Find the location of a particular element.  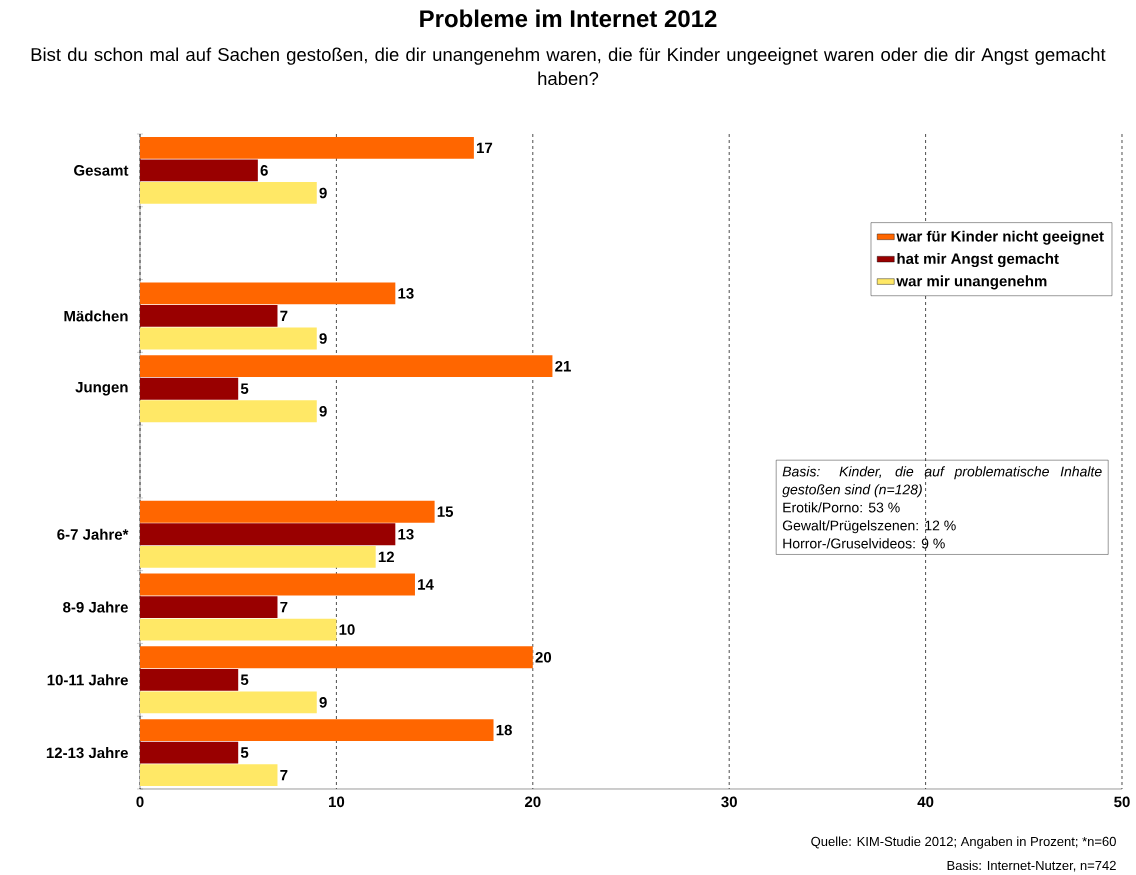

y-tick-label: 8-9 Jahre is located at coordinates (95, 607).